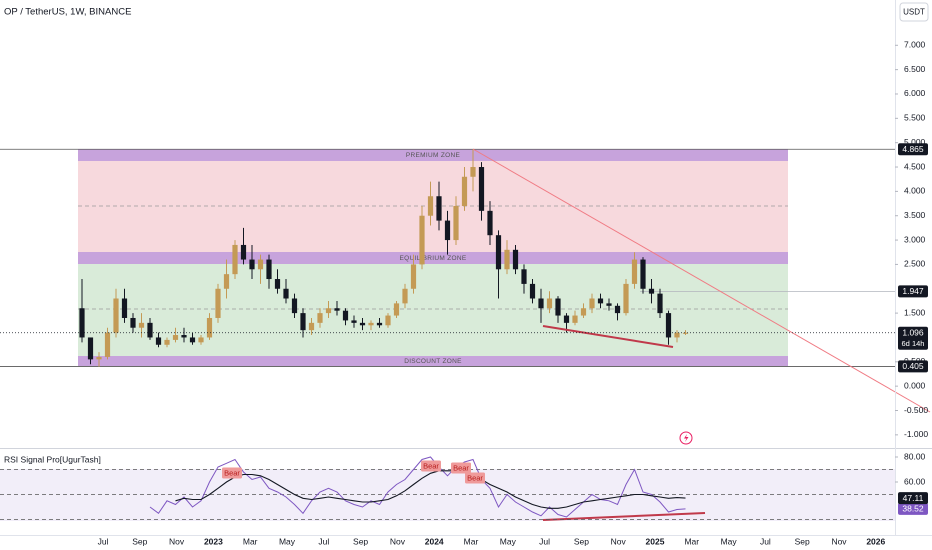  I want to click on rsi-tick-label: 80.00, so click(915, 456).